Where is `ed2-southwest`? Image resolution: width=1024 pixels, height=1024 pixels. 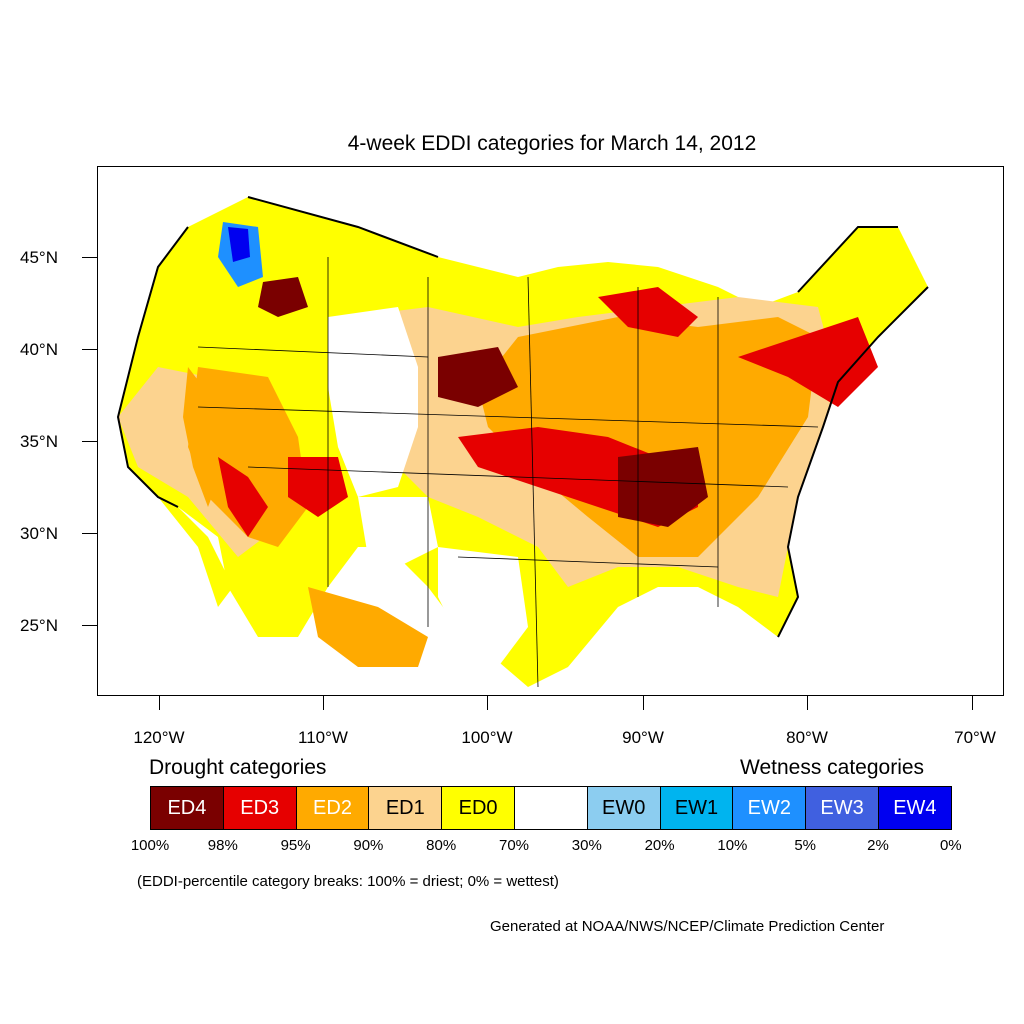 ed2-southwest is located at coordinates (368, 627).